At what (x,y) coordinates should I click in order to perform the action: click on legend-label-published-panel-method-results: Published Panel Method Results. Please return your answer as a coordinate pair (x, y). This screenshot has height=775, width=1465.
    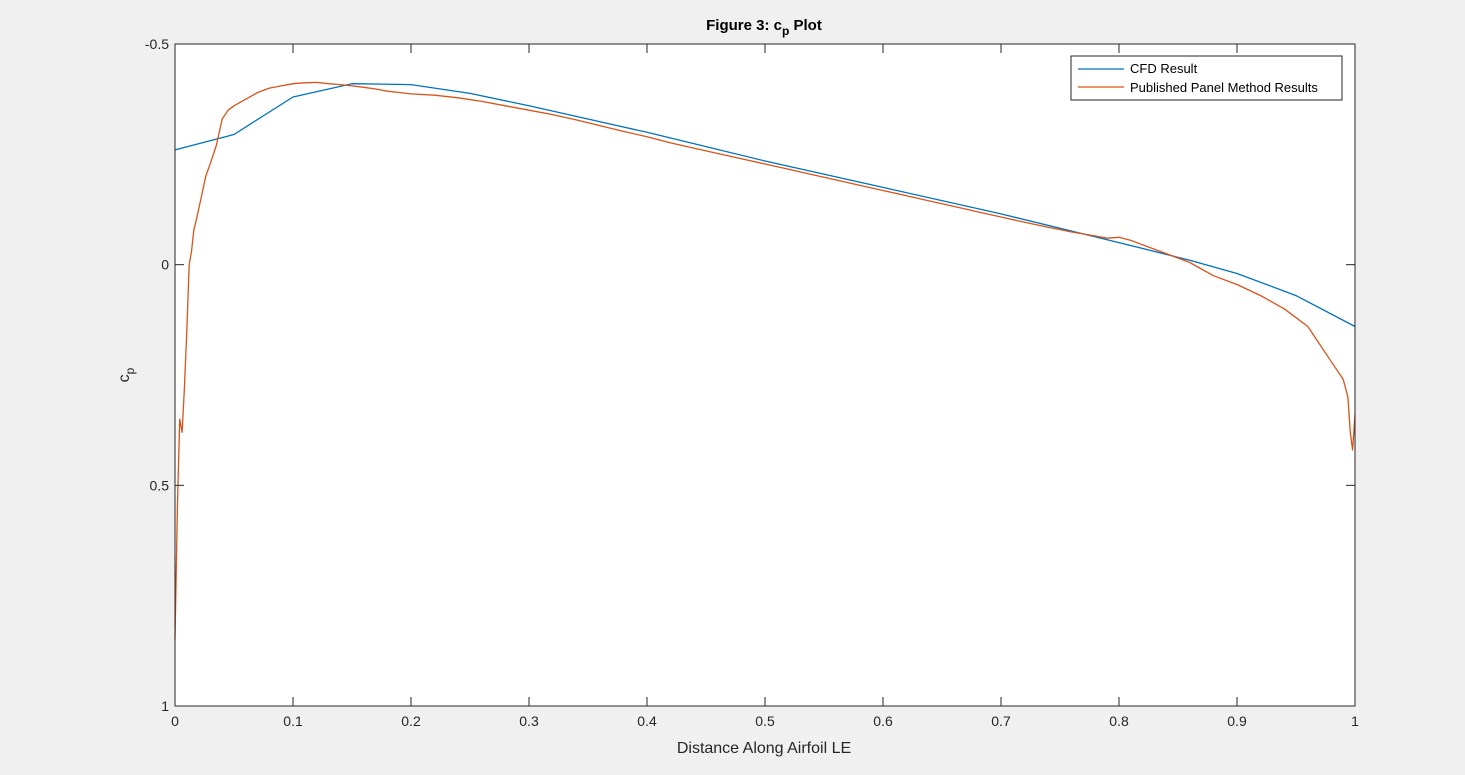
    Looking at the image, I should click on (1224, 87).